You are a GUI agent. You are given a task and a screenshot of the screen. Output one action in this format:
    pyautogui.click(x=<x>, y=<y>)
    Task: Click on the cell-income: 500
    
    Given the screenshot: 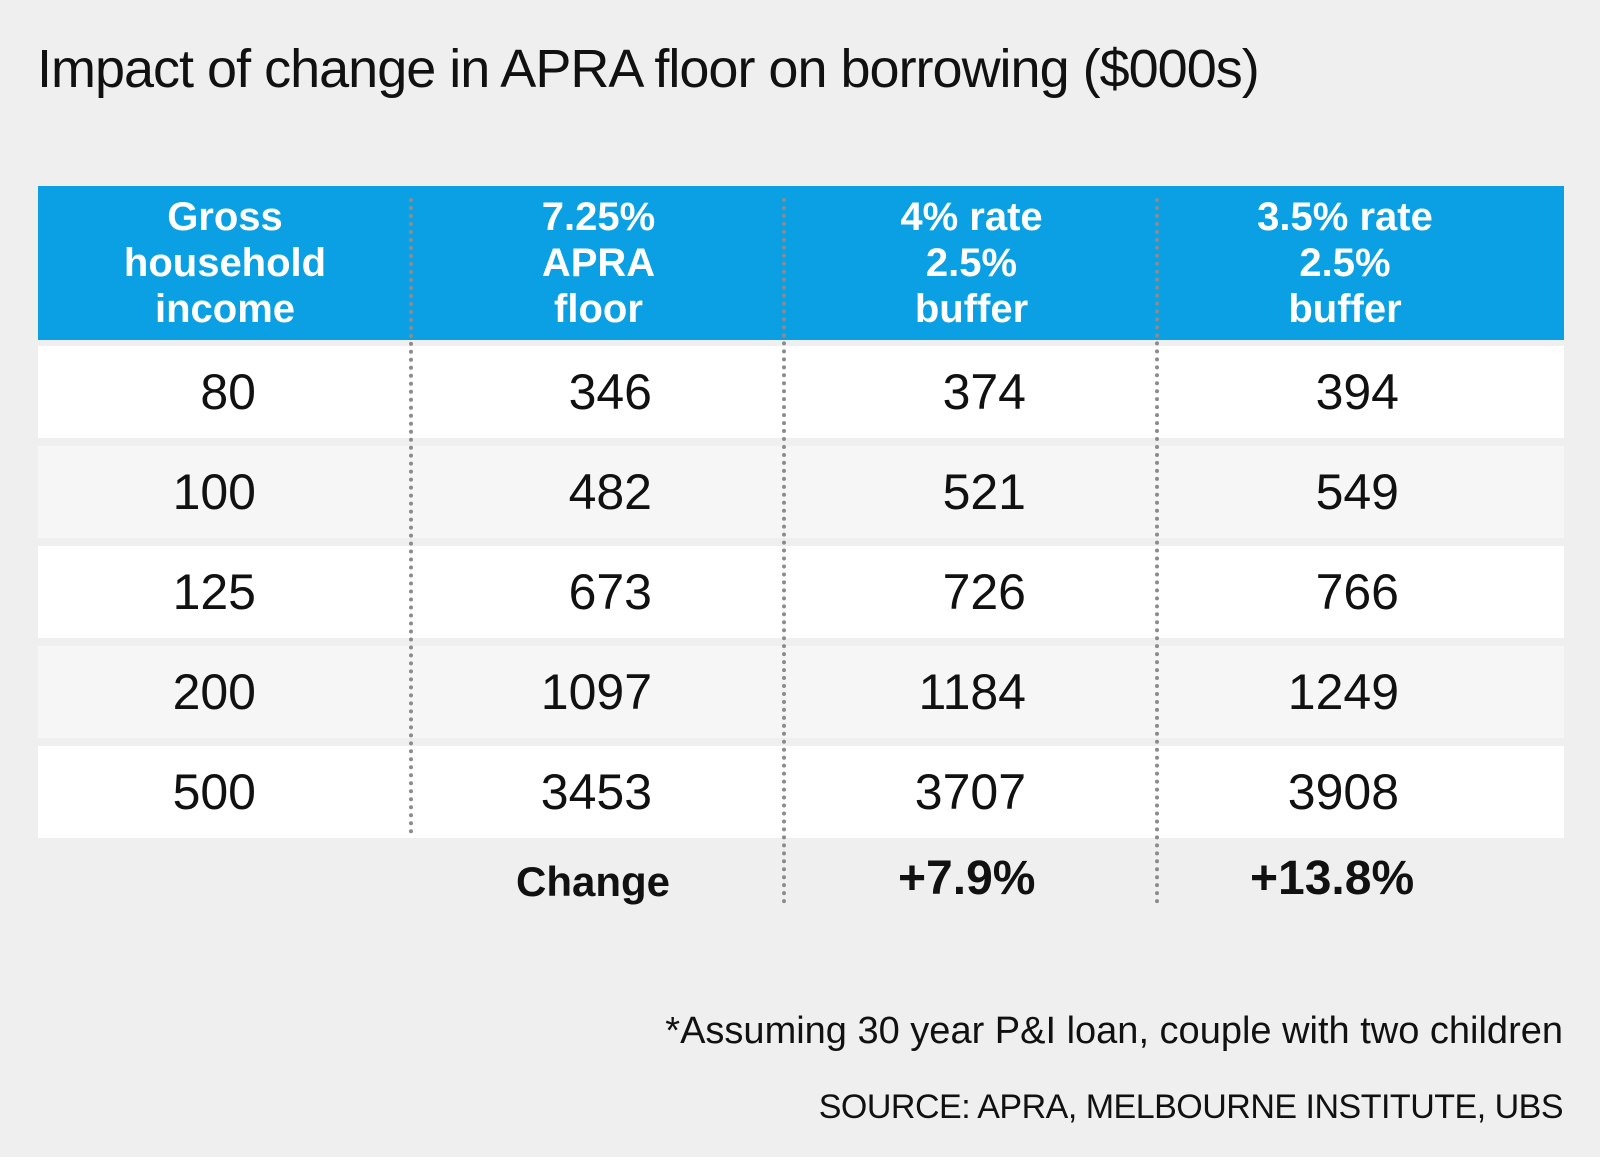 What is the action you would take?
    pyautogui.click(x=214, y=792)
    